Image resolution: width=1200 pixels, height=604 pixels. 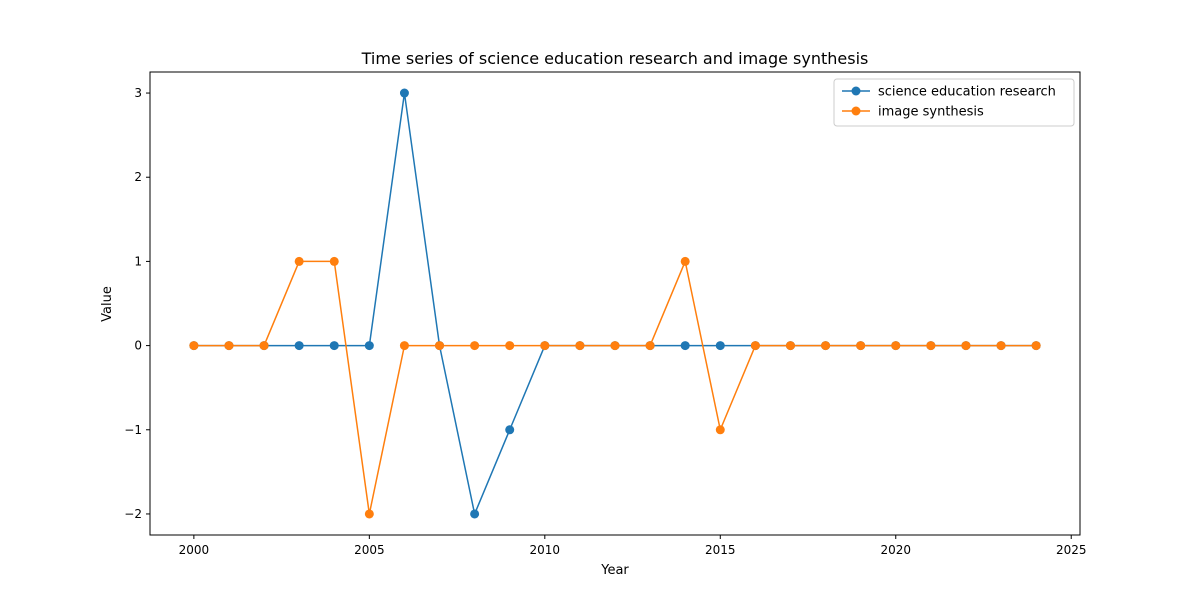 What do you see at coordinates (133, 430) in the screenshot?
I see `y-tick-label: −1` at bounding box center [133, 430].